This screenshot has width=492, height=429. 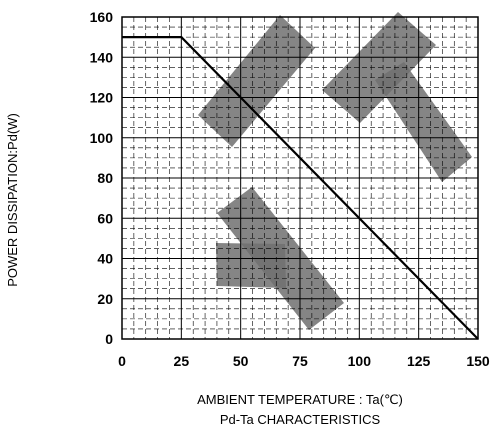 What do you see at coordinates (102, 98) in the screenshot?
I see `y-tick-label: 120` at bounding box center [102, 98].